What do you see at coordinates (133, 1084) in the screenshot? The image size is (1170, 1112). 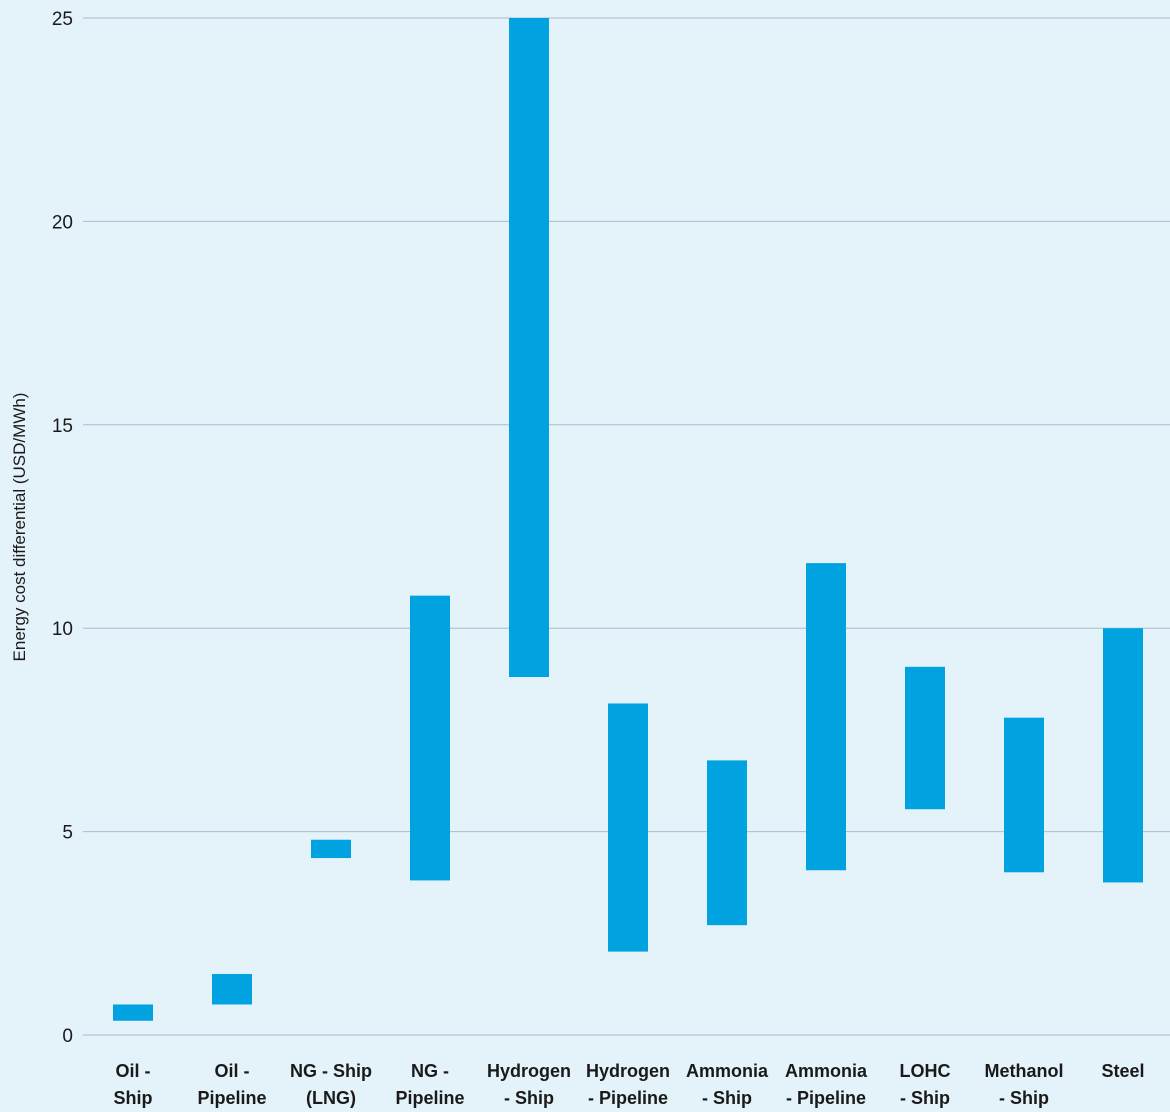 I see `x-category-label: Oil - Ship` at bounding box center [133, 1084].